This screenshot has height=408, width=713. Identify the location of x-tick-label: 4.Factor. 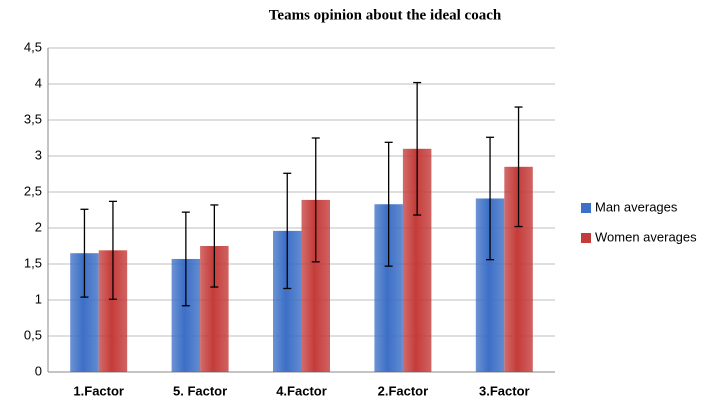
(301, 390).